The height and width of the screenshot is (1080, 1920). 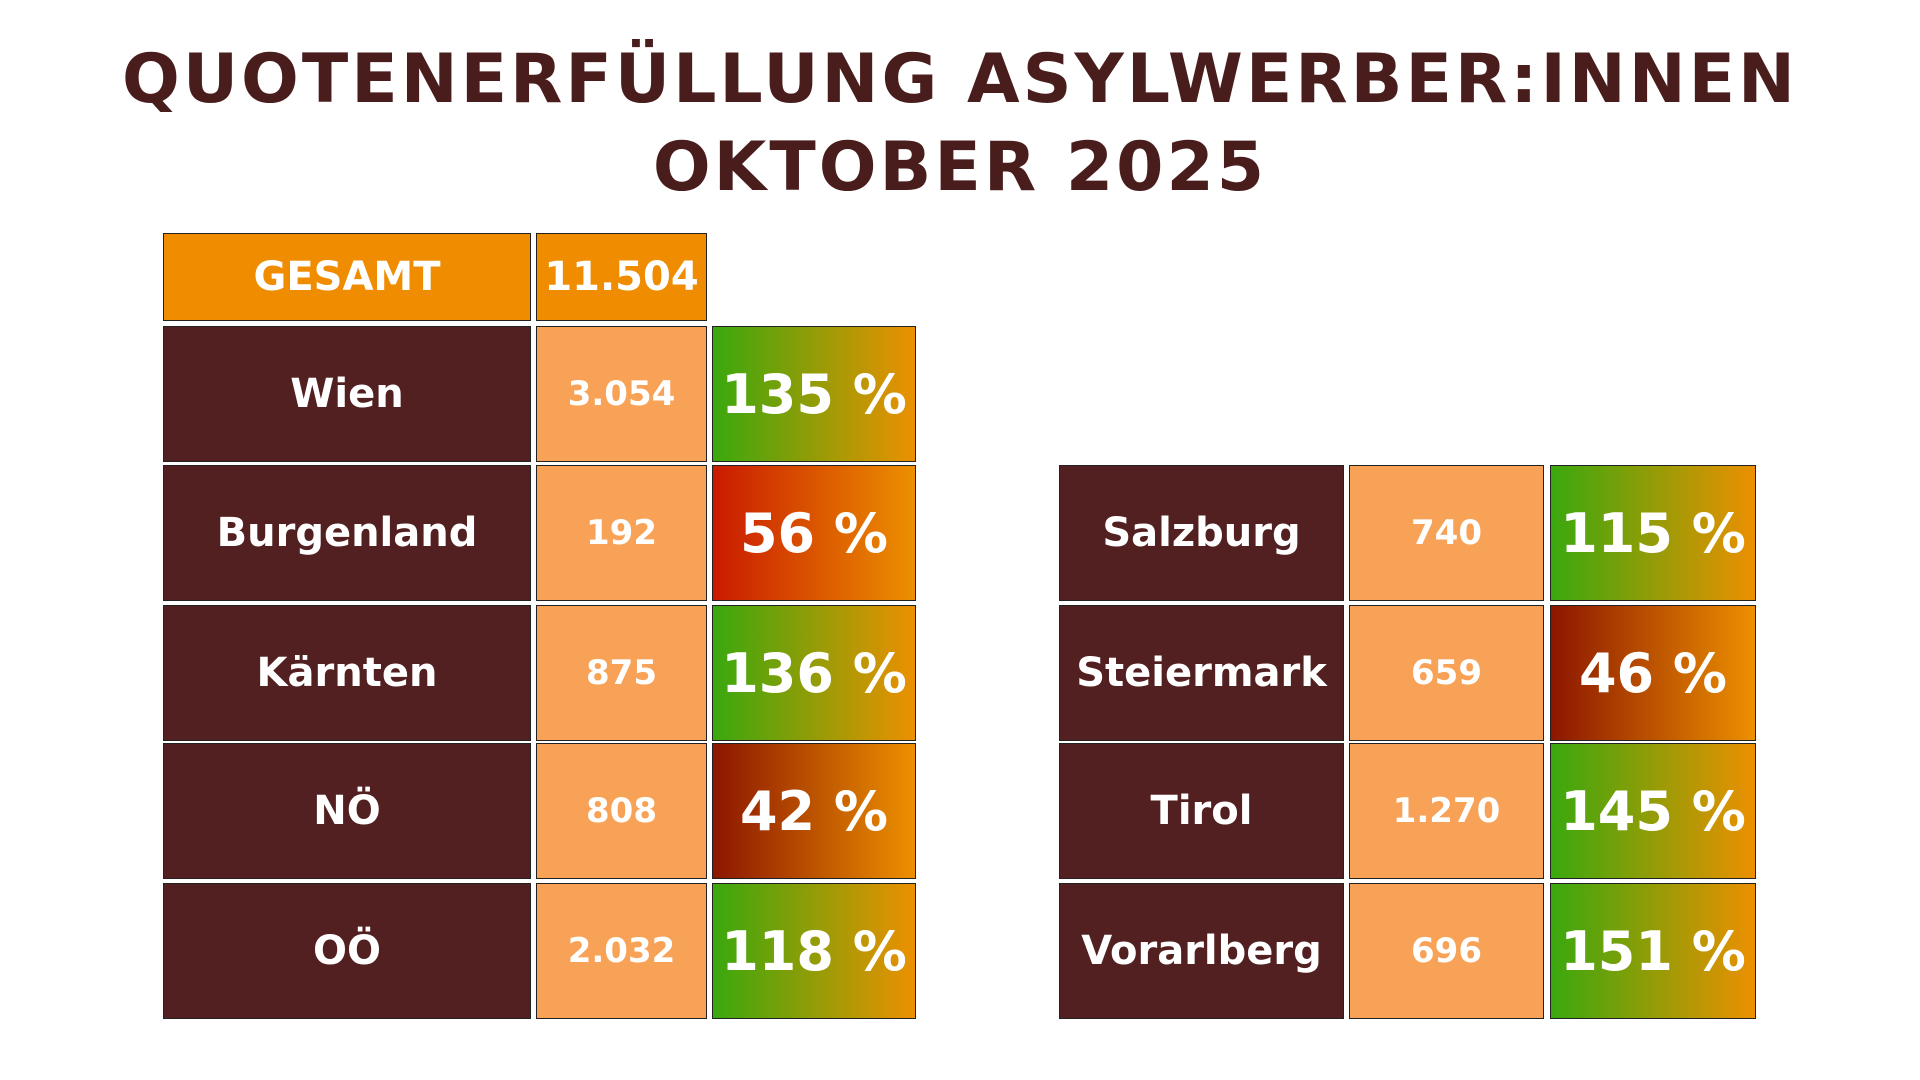 I want to click on region-name: Tirol, so click(x=1201, y=811).